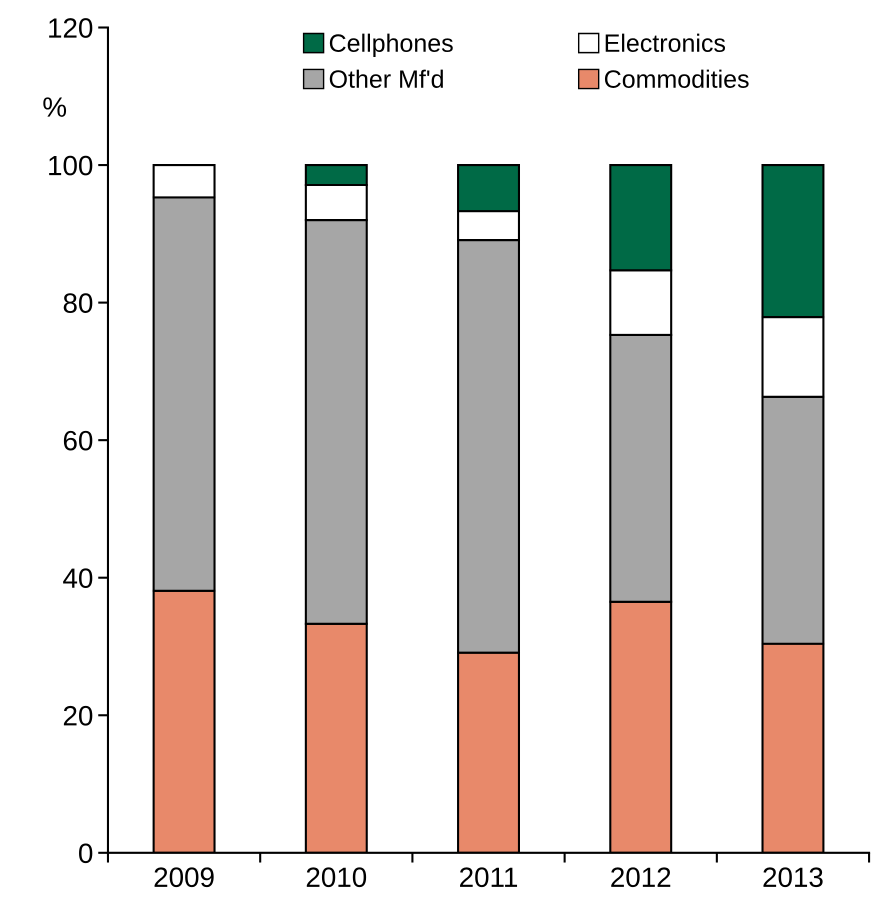 The height and width of the screenshot is (917, 885). I want to click on x-tick-label: 2013, so click(793, 877).